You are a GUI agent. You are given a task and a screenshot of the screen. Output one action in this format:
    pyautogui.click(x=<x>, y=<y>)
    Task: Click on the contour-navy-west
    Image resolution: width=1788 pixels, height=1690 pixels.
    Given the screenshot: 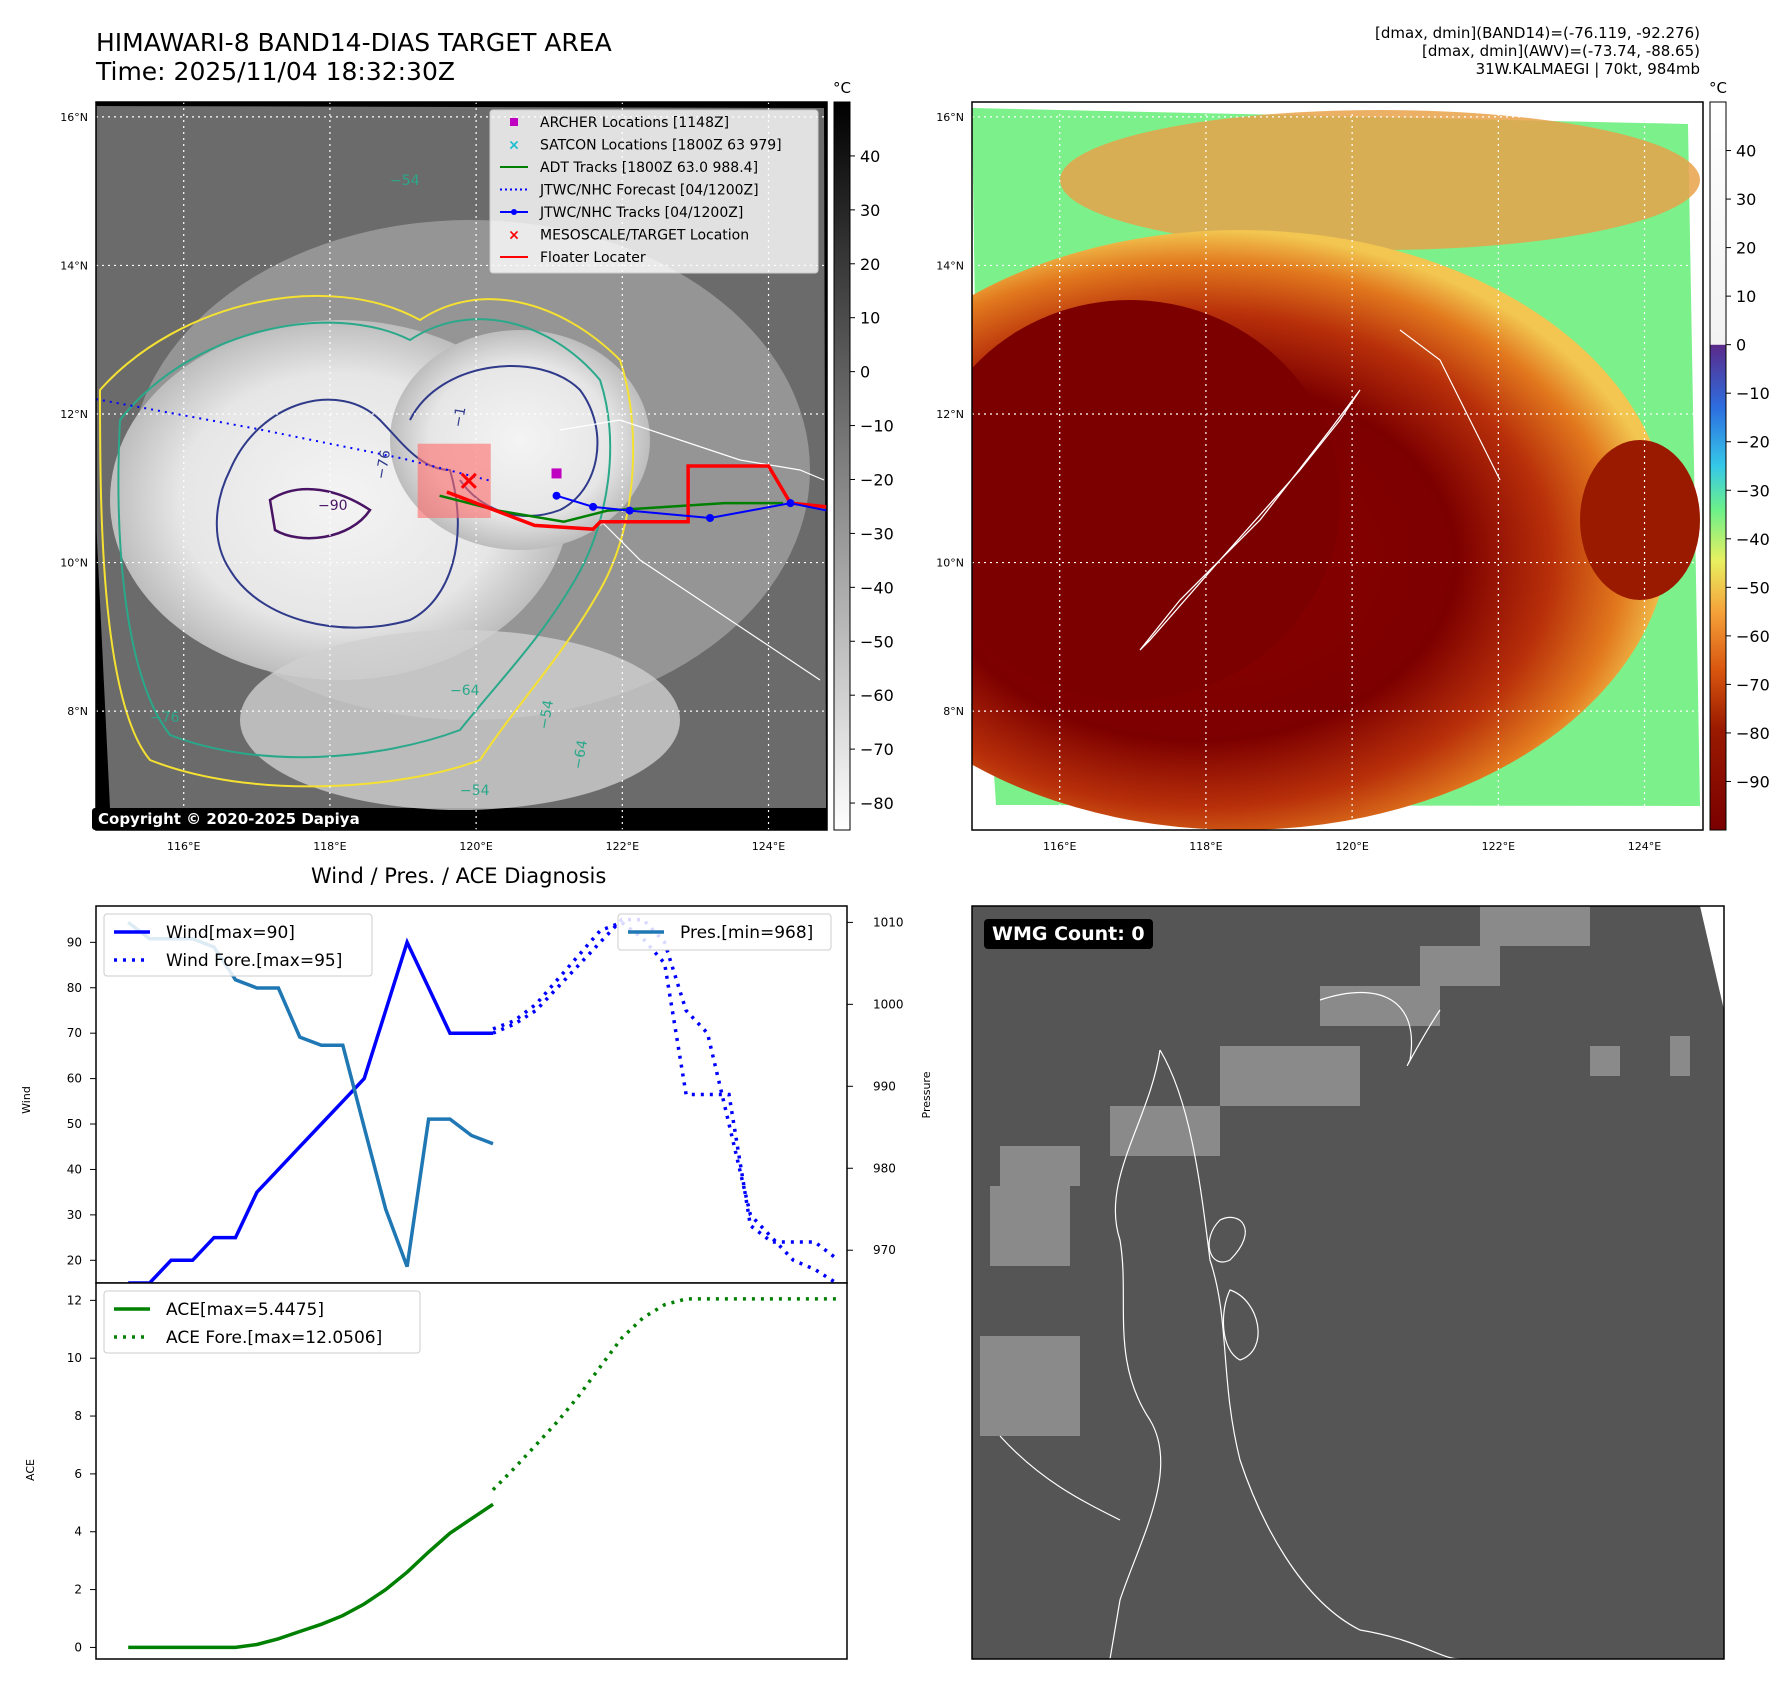 What is the action you would take?
    pyautogui.click(x=337, y=513)
    